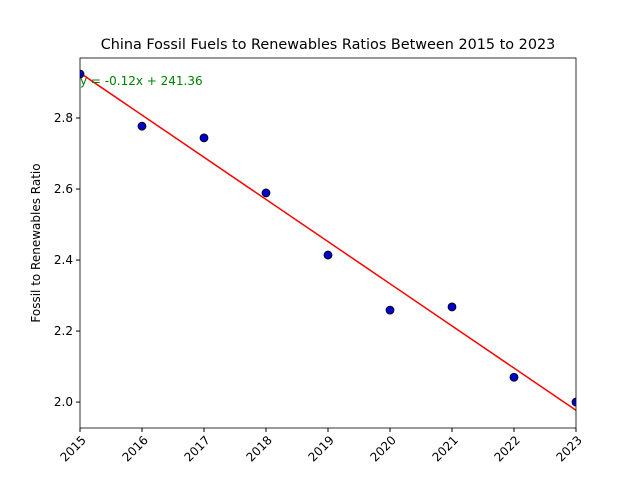 Image resolution: width=640 pixels, height=480 pixels. I want to click on y-tick-label: 2.0, so click(63, 402).